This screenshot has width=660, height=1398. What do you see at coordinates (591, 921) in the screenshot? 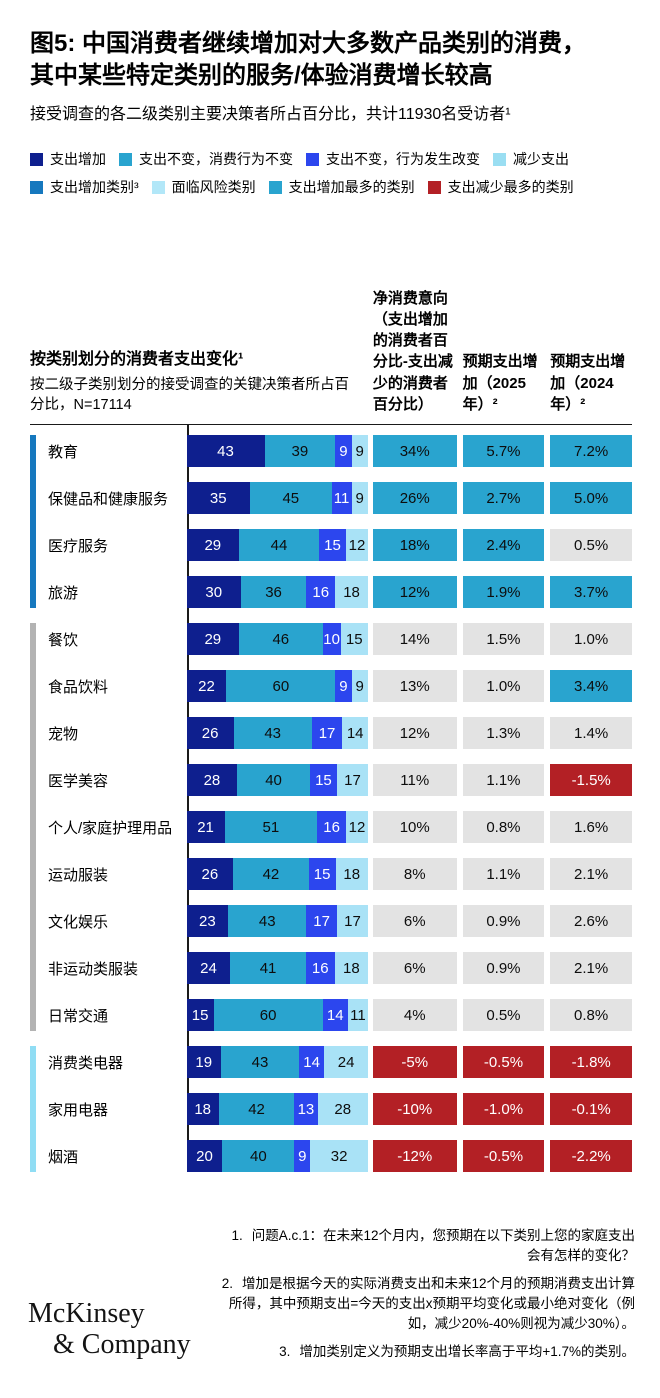
I see `value-cell: 2.6%` at bounding box center [591, 921].